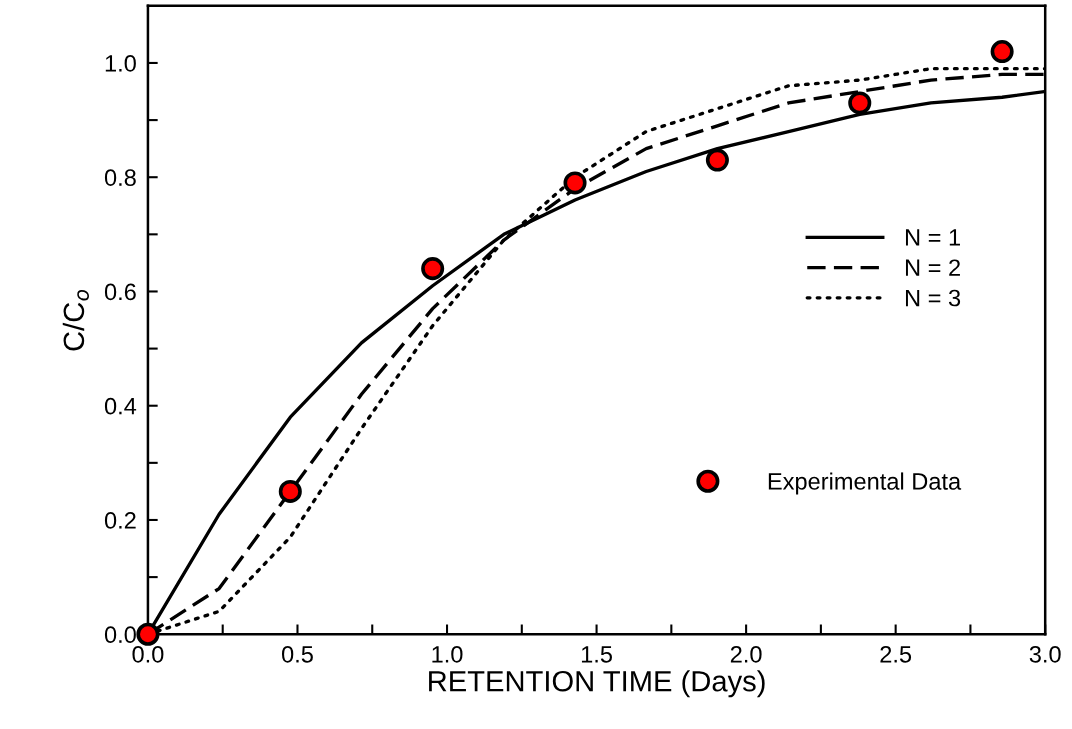 The width and height of the screenshot is (1072, 729). Describe the element at coordinates (932, 237) in the screenshot. I see `legend-label: N = 1` at that location.